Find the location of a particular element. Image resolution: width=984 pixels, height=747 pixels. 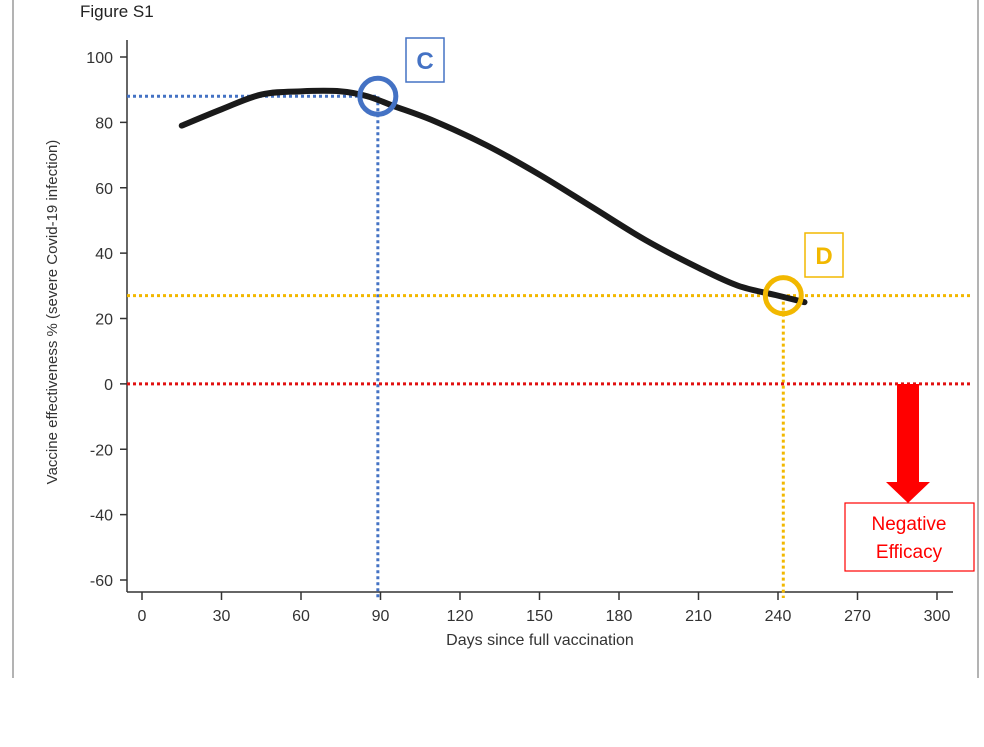

marker-c-label: C is located at coordinates (424, 61).